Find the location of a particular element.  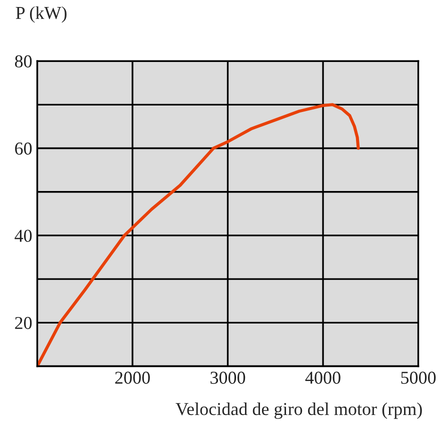

x-axis-title: Velocidad de giro del motor (rpm) is located at coordinates (299, 410).